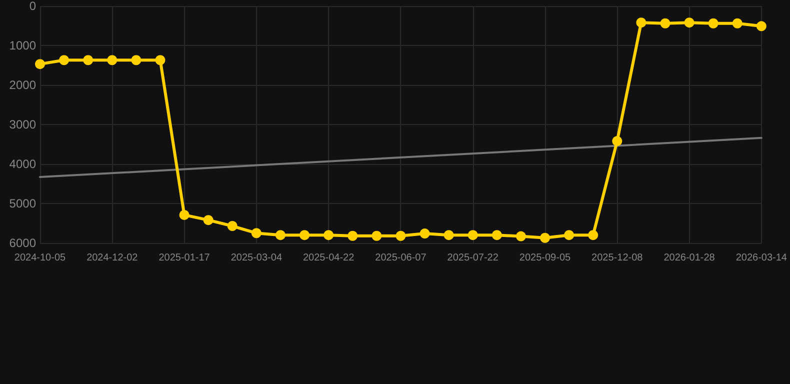 This screenshot has height=384, width=790. What do you see at coordinates (22, 85) in the screenshot?
I see `y-tick-label: 2000` at bounding box center [22, 85].